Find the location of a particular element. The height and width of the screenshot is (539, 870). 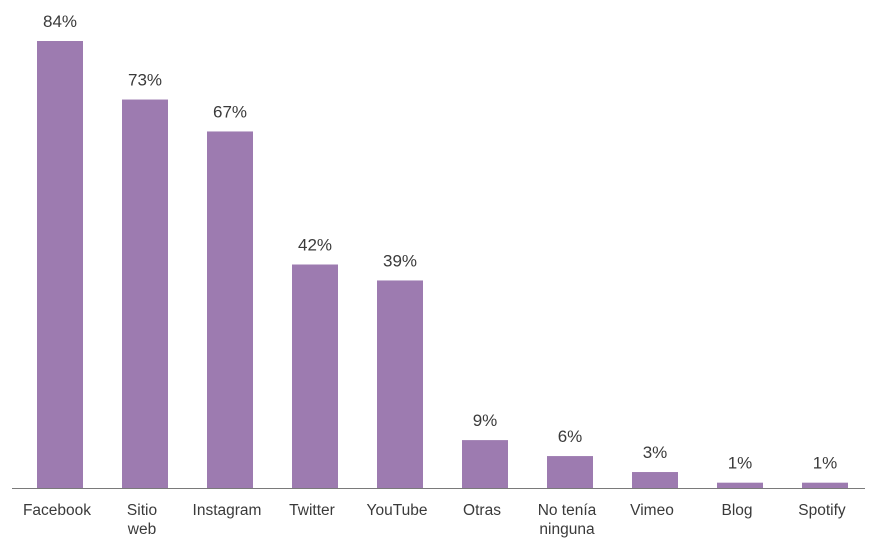

x-tick-label-line: Otras is located at coordinates (482, 510).